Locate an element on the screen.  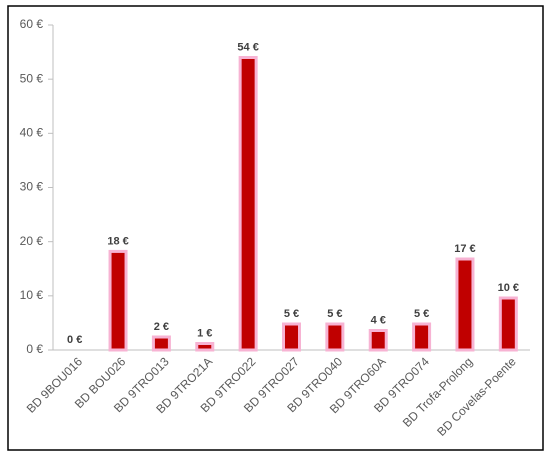
value-label: 54 € is located at coordinates (247, 47).